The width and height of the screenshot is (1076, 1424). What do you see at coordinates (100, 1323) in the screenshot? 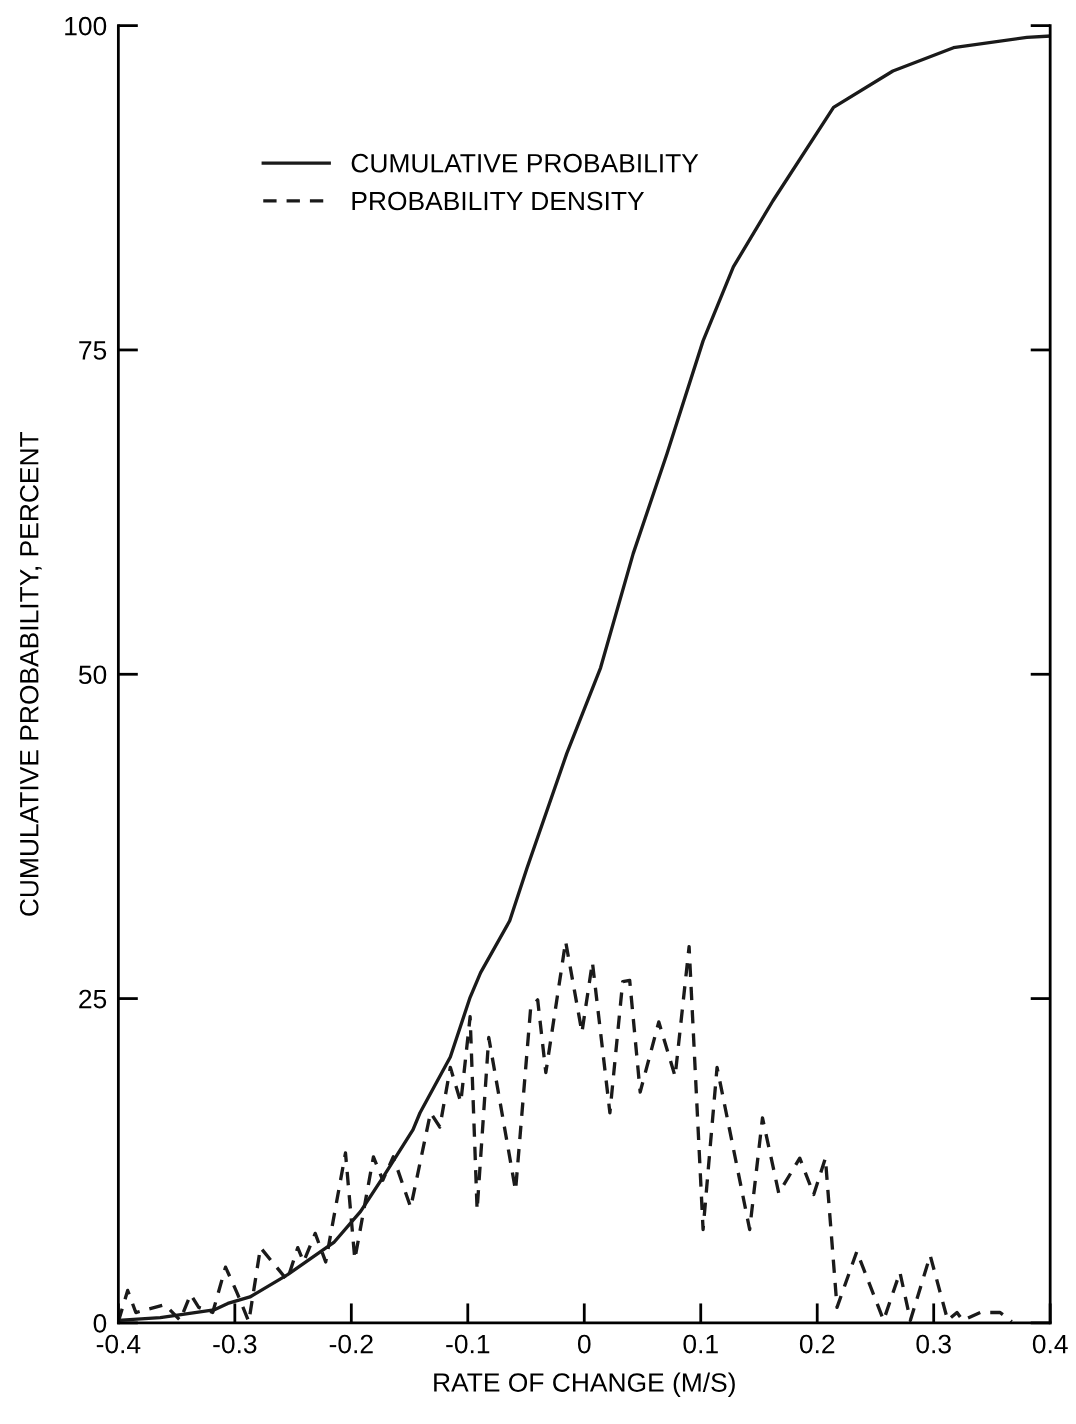
I see `y-tick-label: 0` at bounding box center [100, 1323].